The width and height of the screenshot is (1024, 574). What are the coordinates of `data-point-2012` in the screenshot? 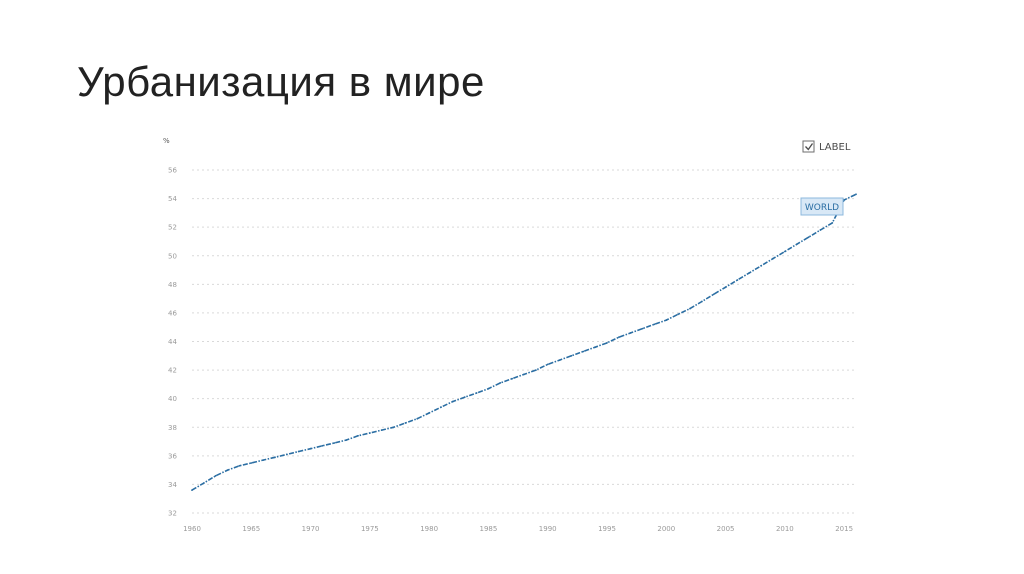 It's located at (808, 237).